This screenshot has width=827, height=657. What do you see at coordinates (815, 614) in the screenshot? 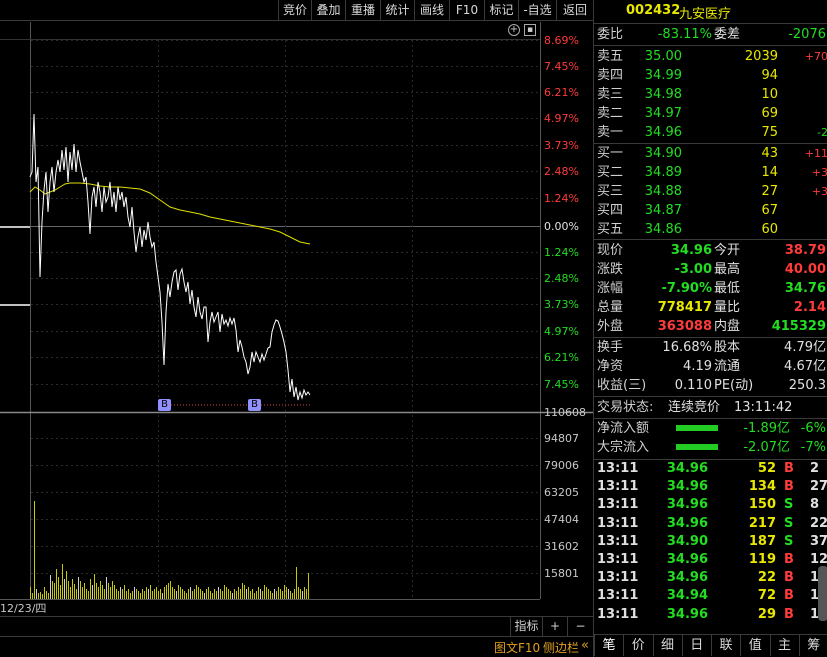
I see `tick-count: 1` at bounding box center [815, 614].